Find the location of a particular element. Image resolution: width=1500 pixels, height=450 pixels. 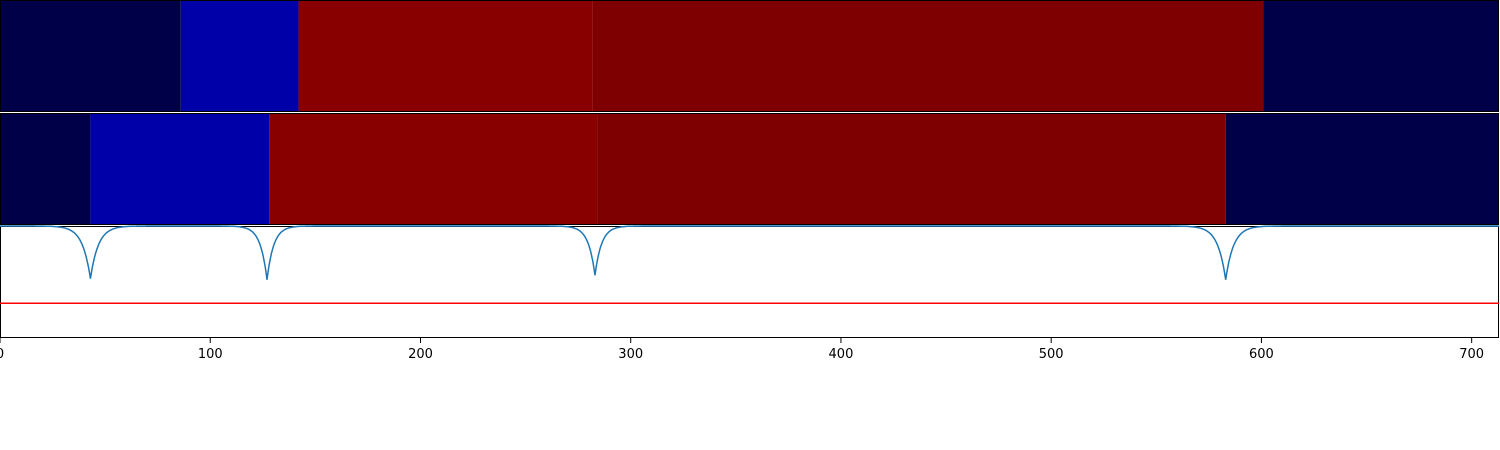

x-tick-label: 600 is located at coordinates (1261, 354).